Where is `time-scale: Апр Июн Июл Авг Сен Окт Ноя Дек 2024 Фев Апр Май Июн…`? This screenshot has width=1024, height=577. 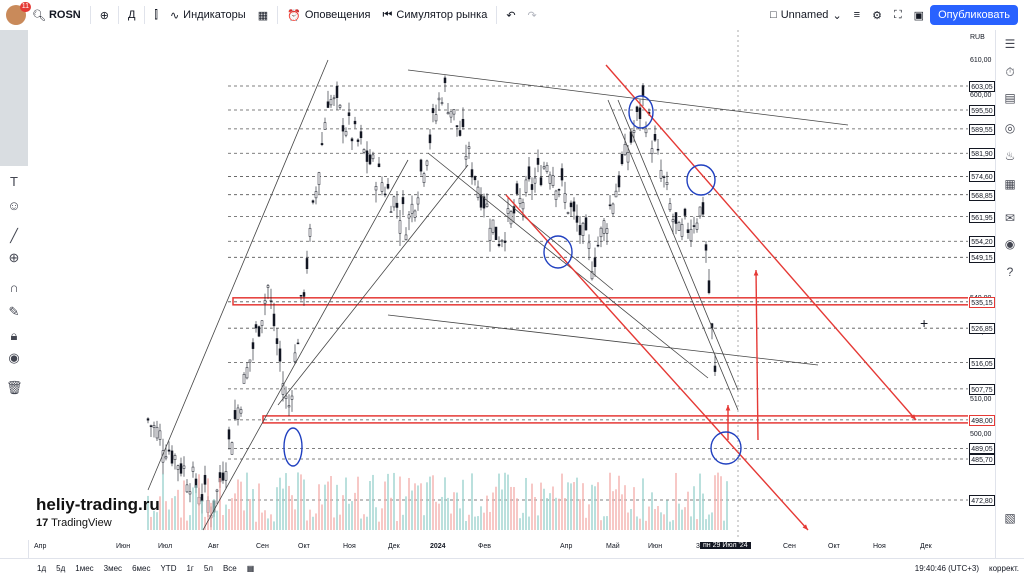
time-scale: Апр Июн Июл Авг Сен Окт Ноя Дек 2024 Фев Апр Май Июн… is located at coordinates (498, 548).